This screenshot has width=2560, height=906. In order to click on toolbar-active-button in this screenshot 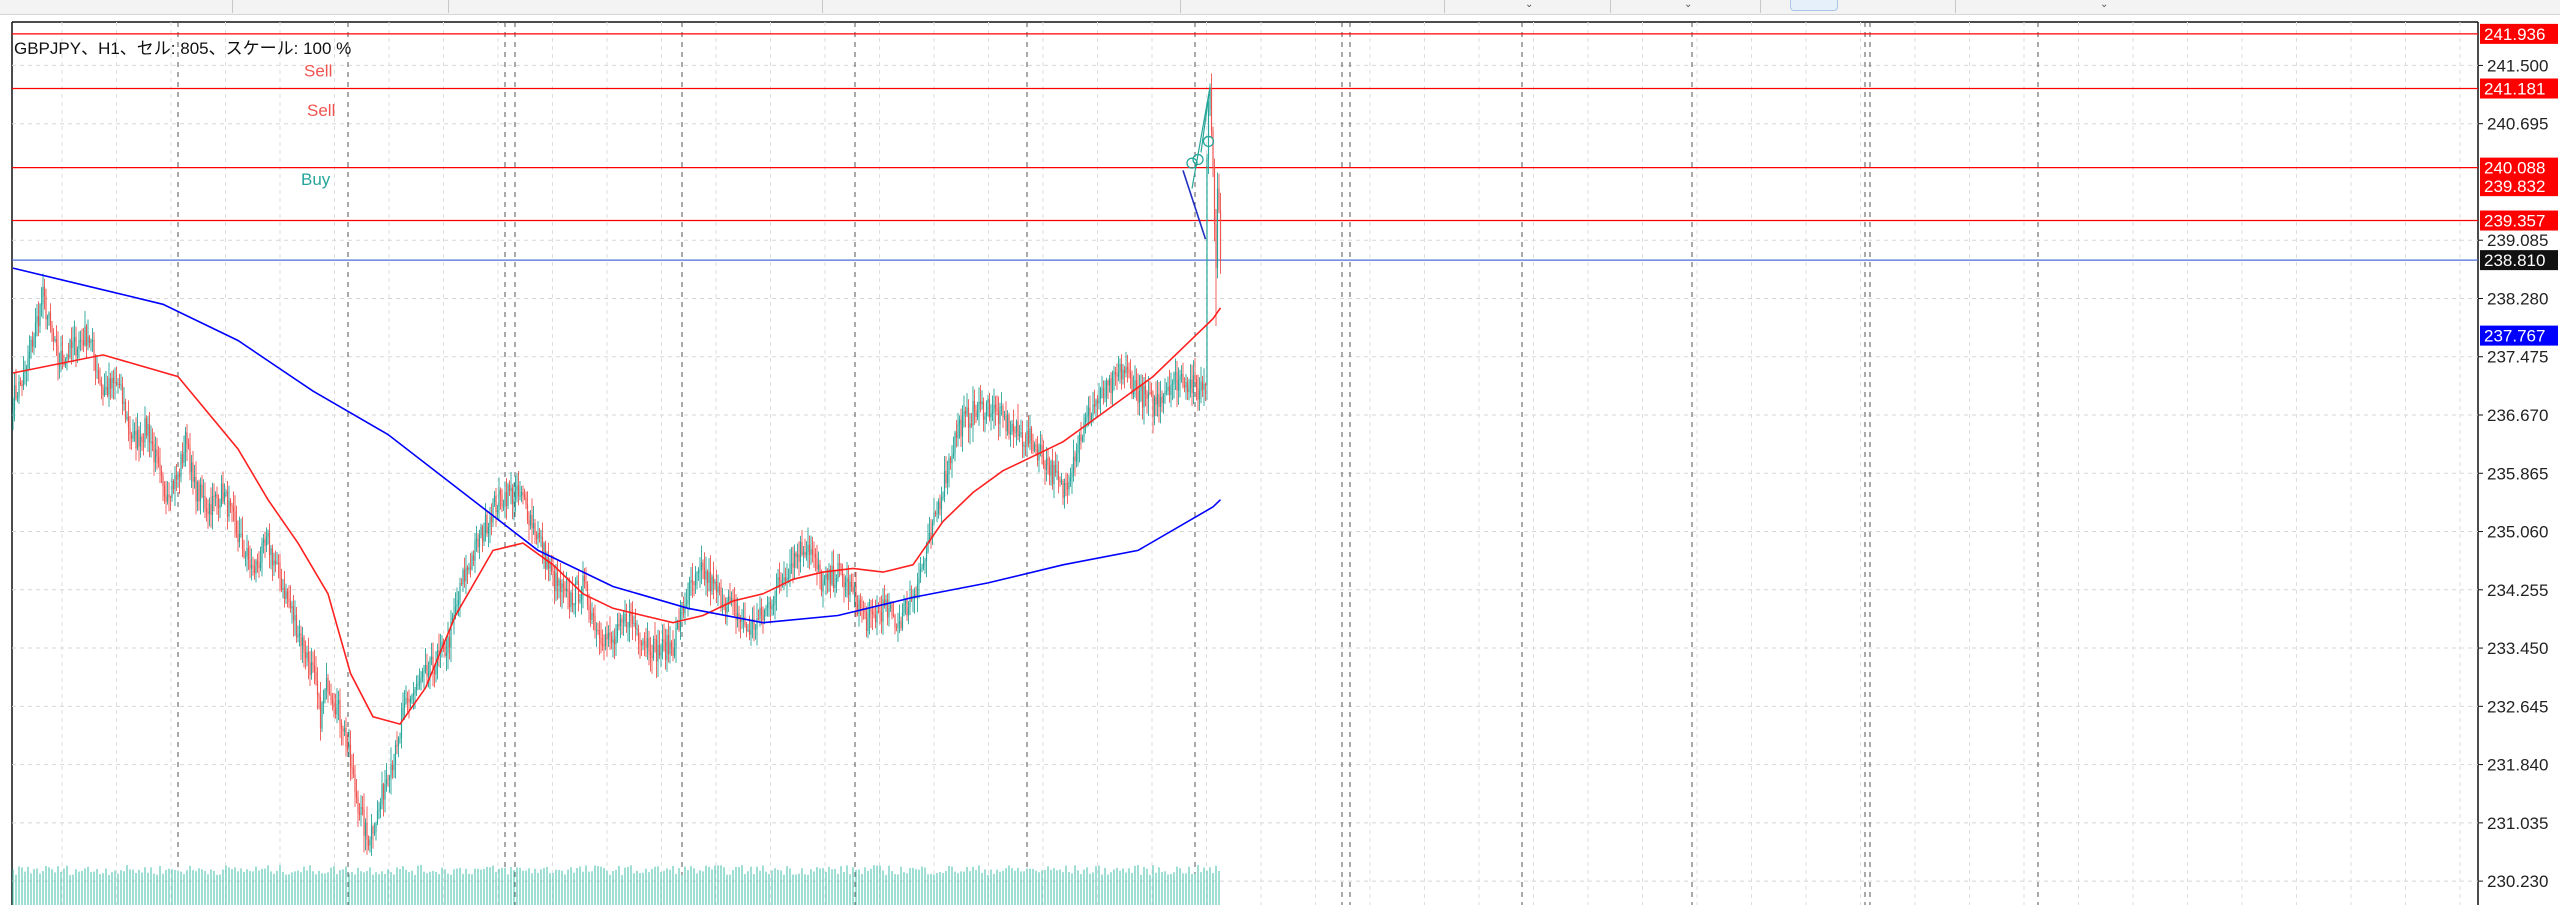, I will do `click(1814, 5)`.